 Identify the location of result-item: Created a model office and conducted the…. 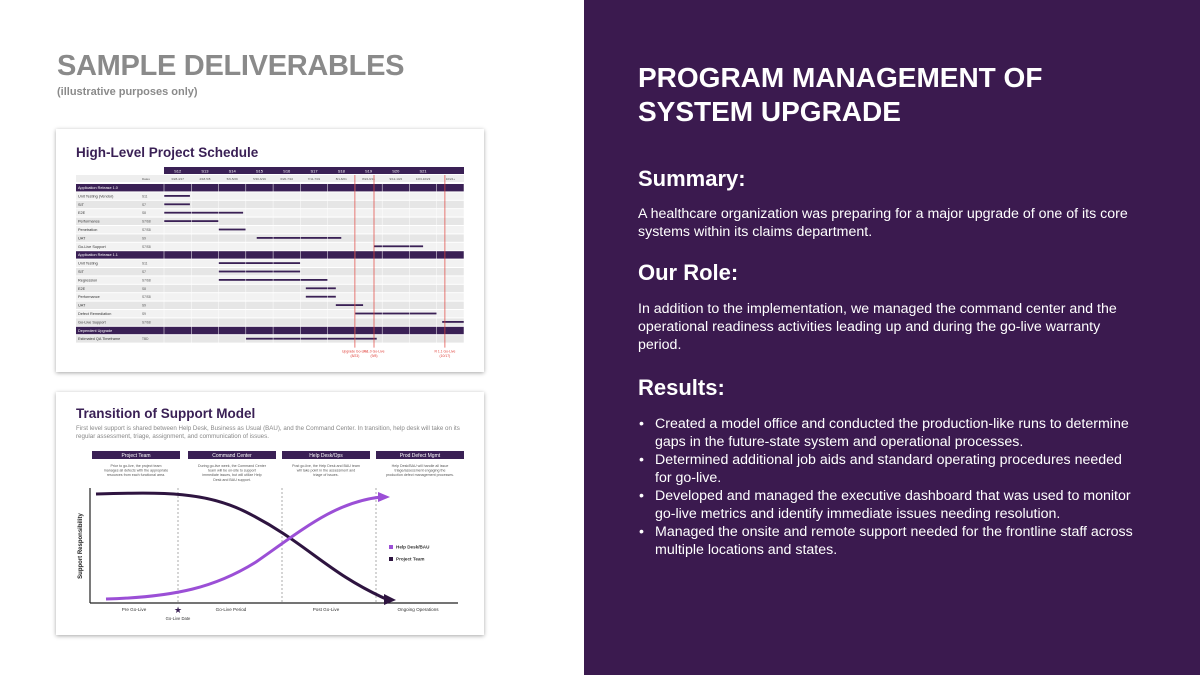
(888, 433).